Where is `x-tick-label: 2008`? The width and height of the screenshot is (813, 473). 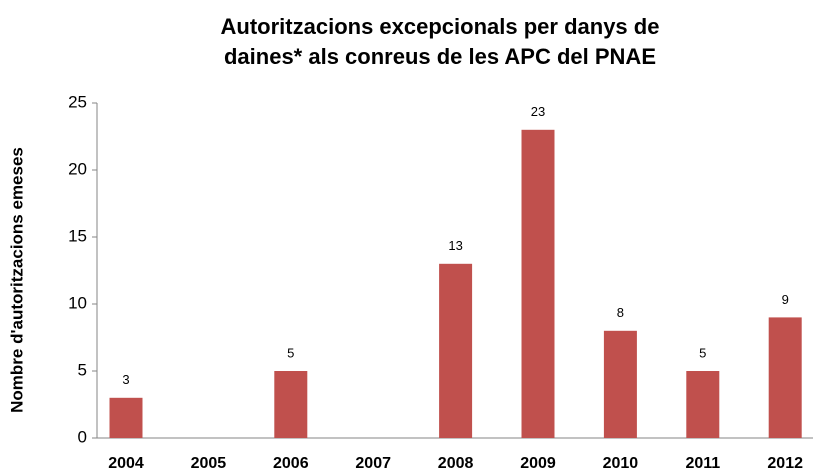 x-tick-label: 2008 is located at coordinates (456, 463).